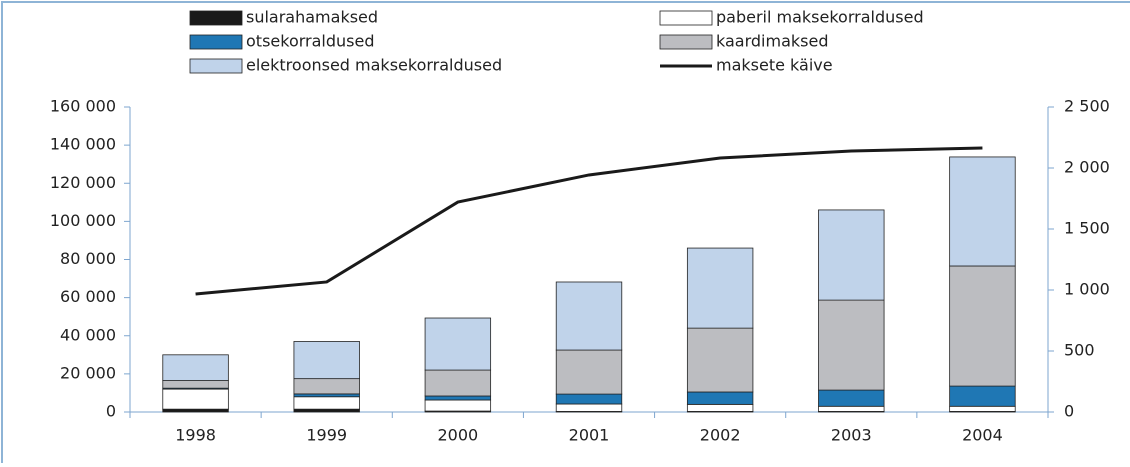 This screenshot has height=467, width=1130. Describe the element at coordinates (1069, 411) in the screenshot. I see `y2-tick-label: 0` at that location.